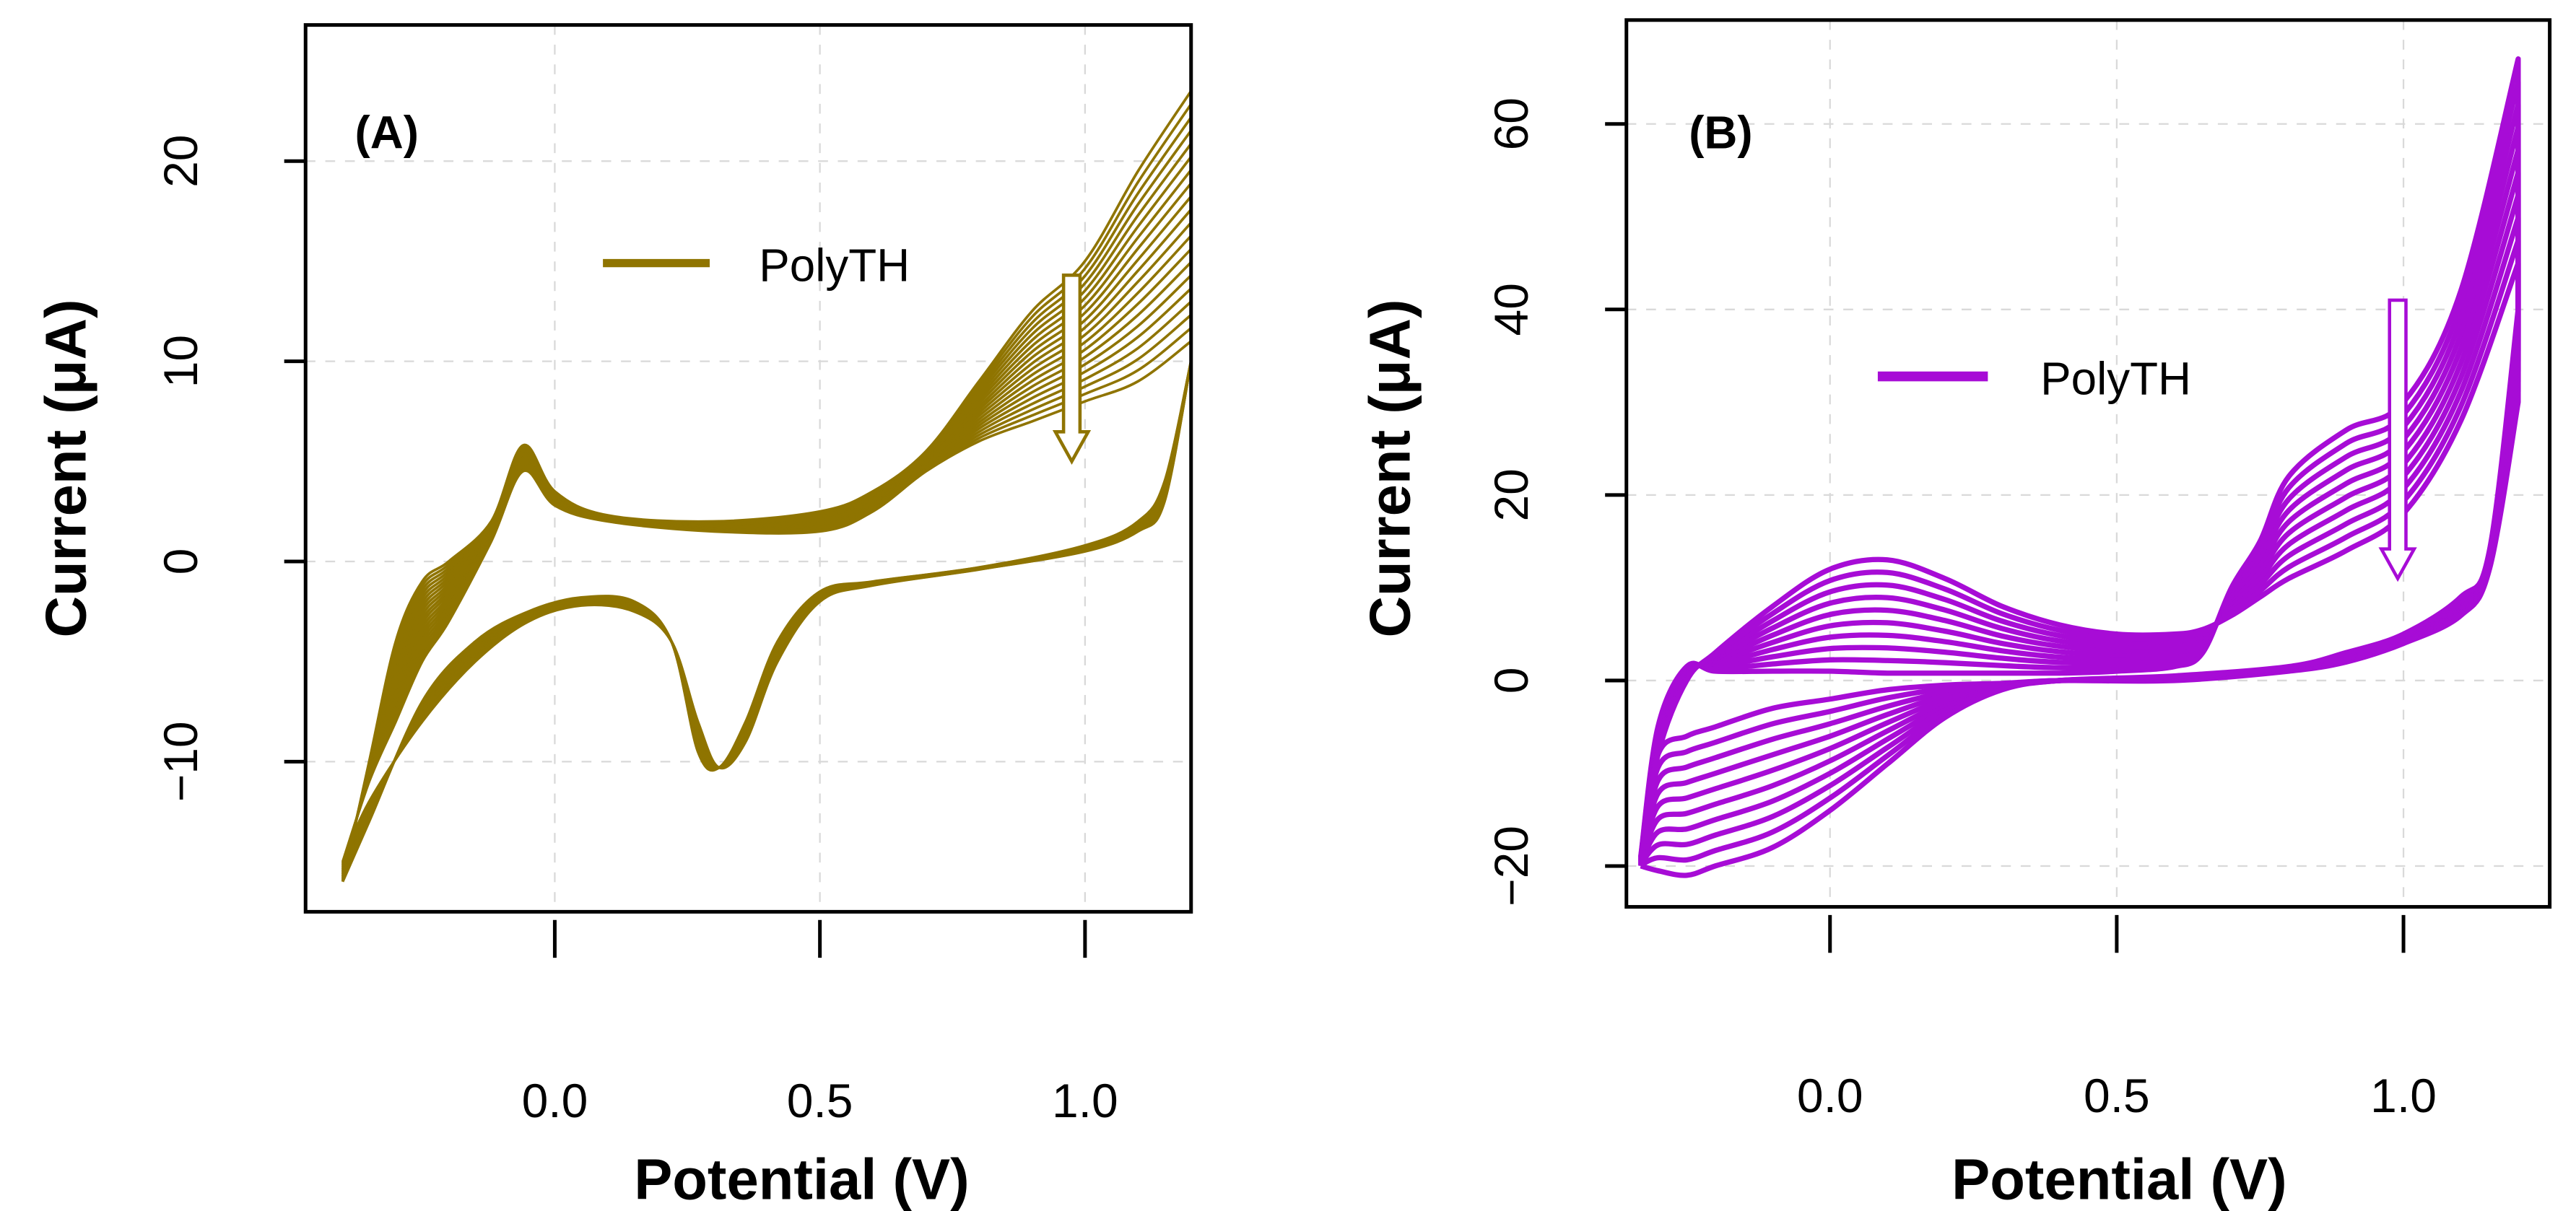 This screenshot has height=1211, width=2576. I want to click on y-tick-label: 10, so click(180, 361).